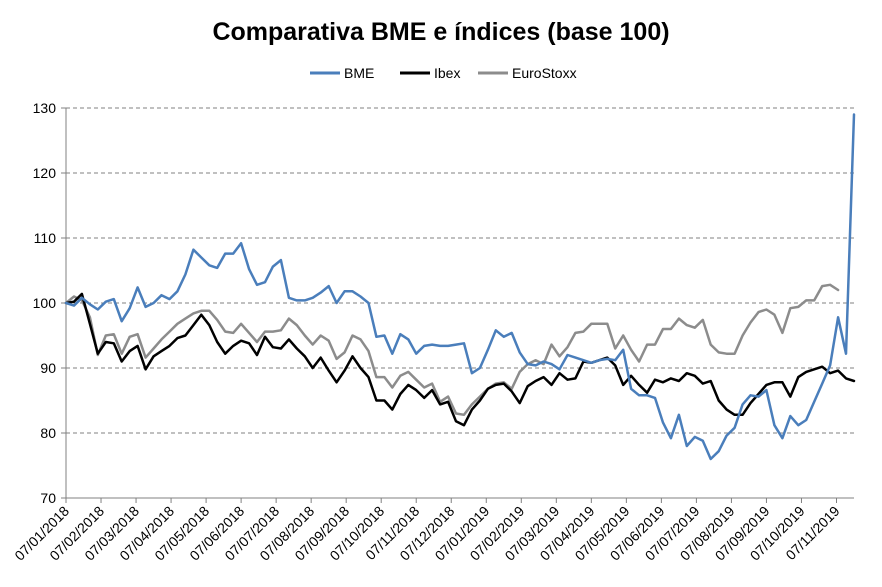 This screenshot has height=587, width=882. Describe the element at coordinates (544, 73) in the screenshot. I see `legend-label-eurostoxx: EuroStoxx` at that location.